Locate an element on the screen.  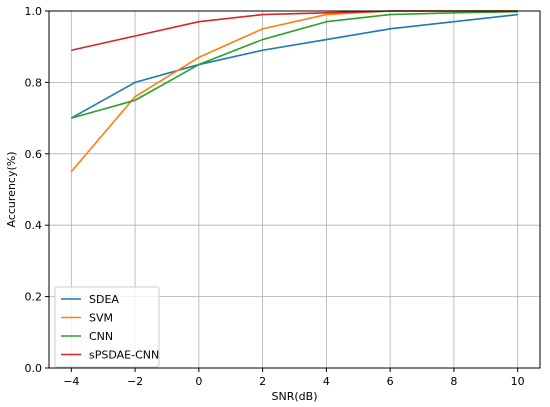
y-tick-label: 0.2 is located at coordinates (34, 297).